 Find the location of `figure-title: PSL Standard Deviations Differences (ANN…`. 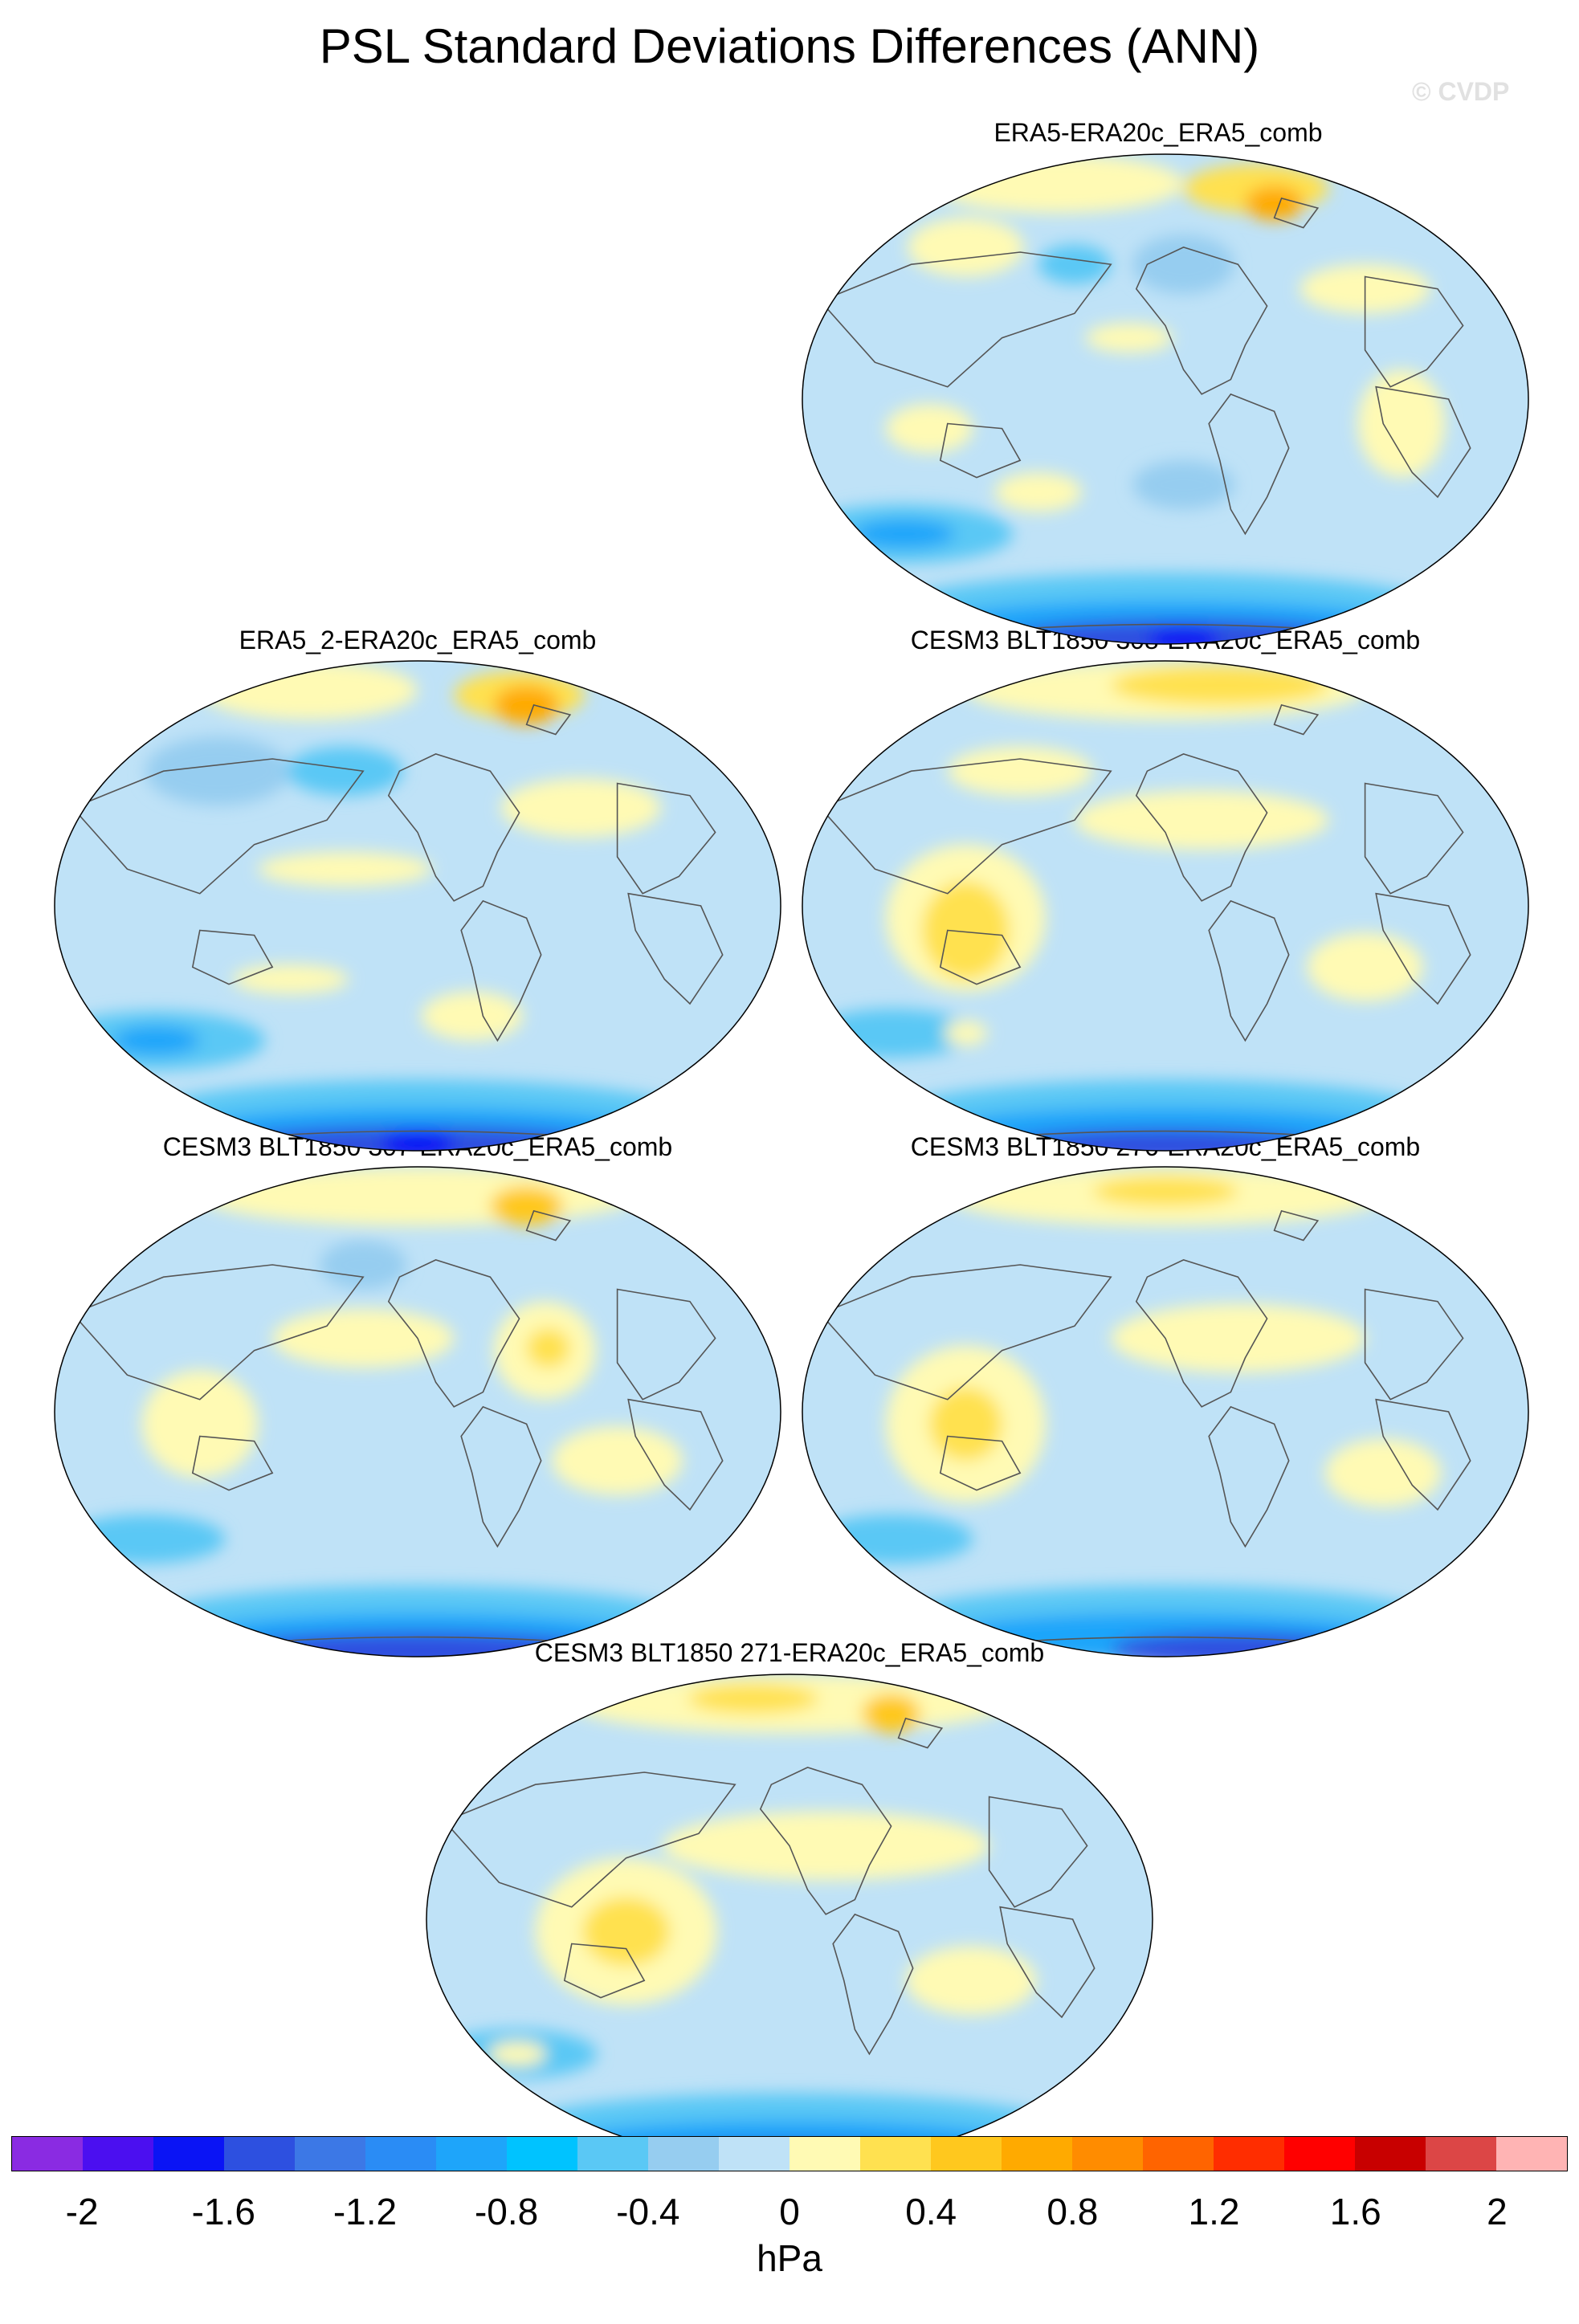

figure-title: PSL Standard Deviations Differences (ANN… is located at coordinates (789, 46).